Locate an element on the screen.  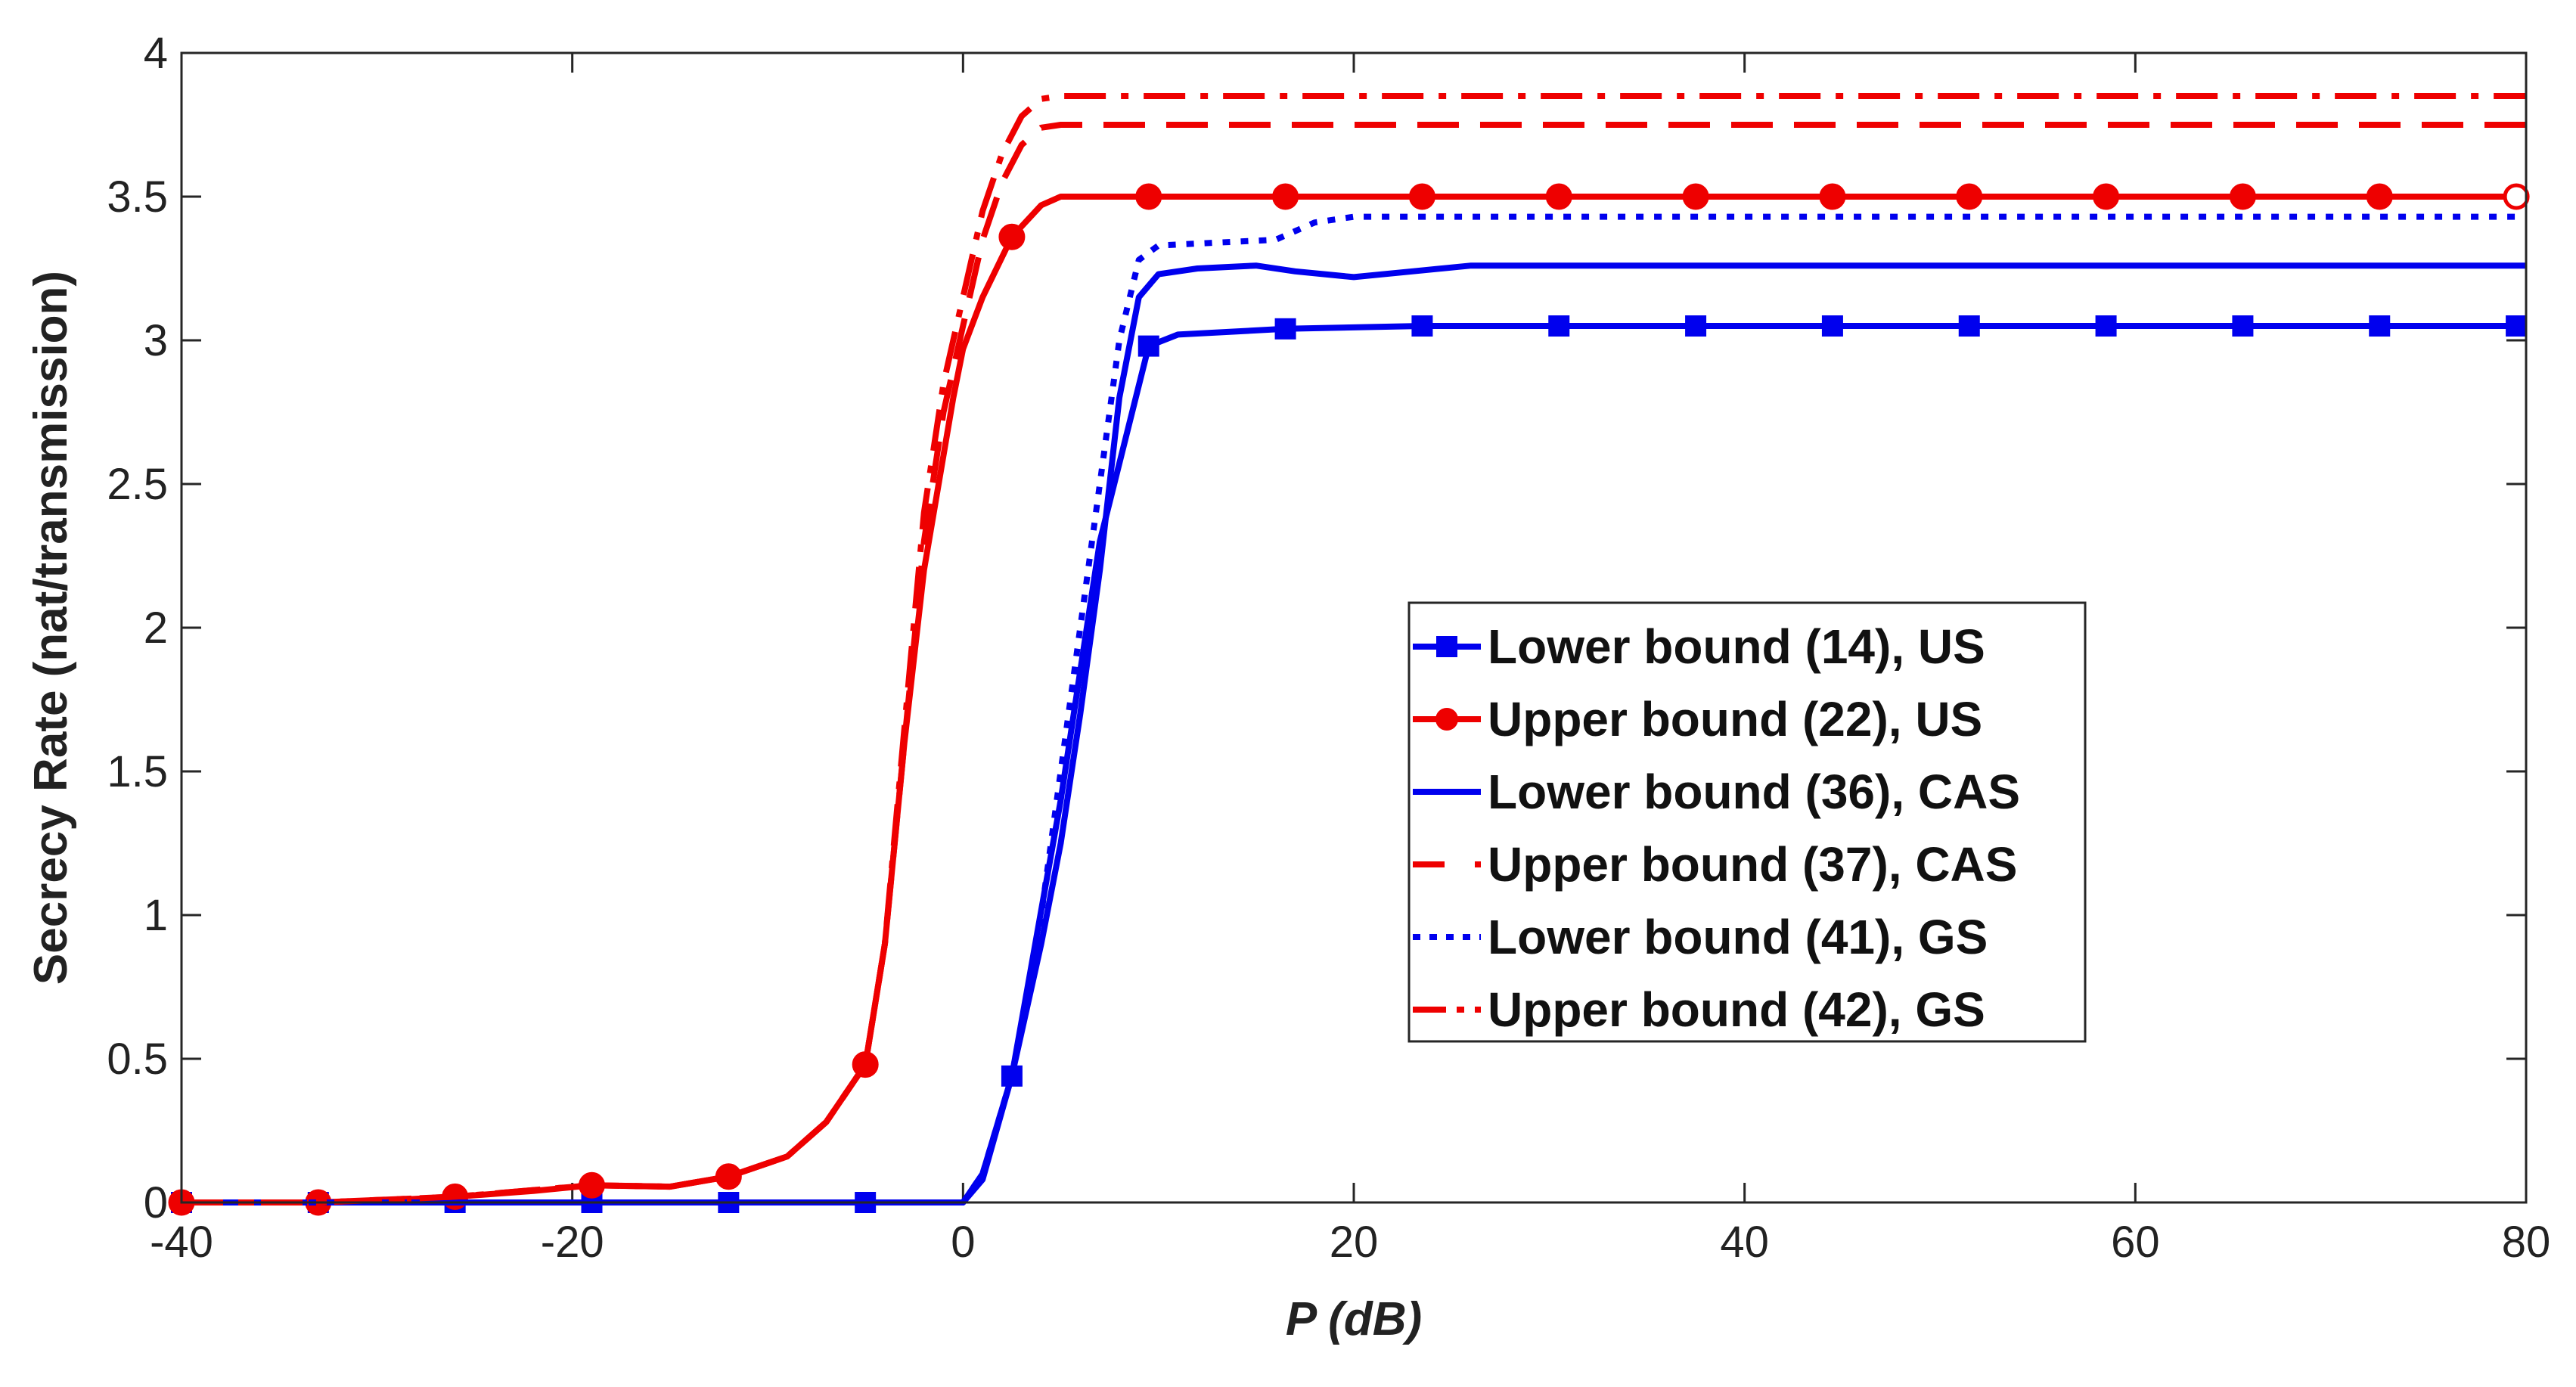
legend-marker-square is located at coordinates (1446, 646).